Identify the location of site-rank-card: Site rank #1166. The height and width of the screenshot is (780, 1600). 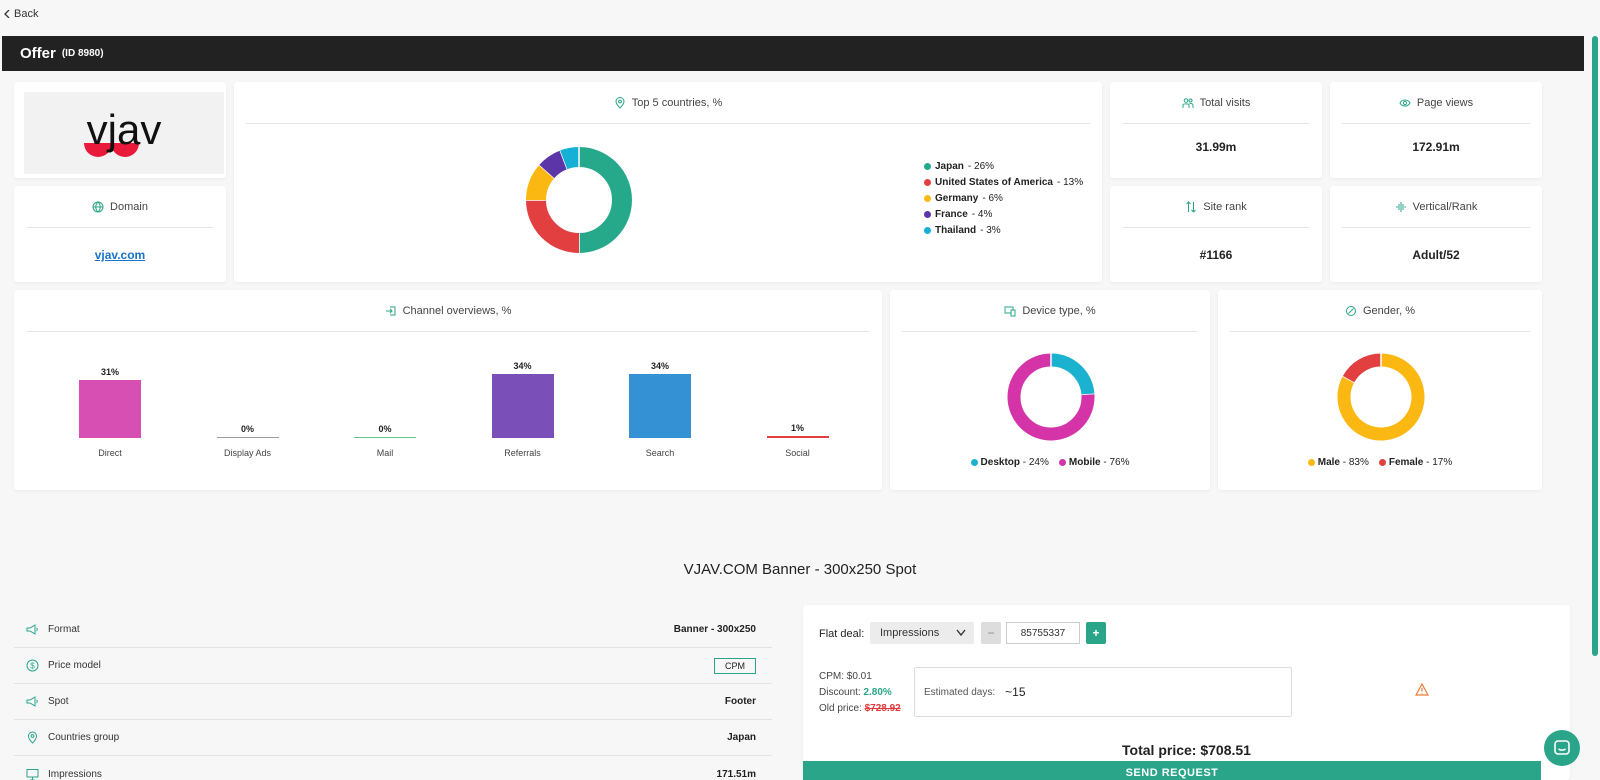
(1216, 234).